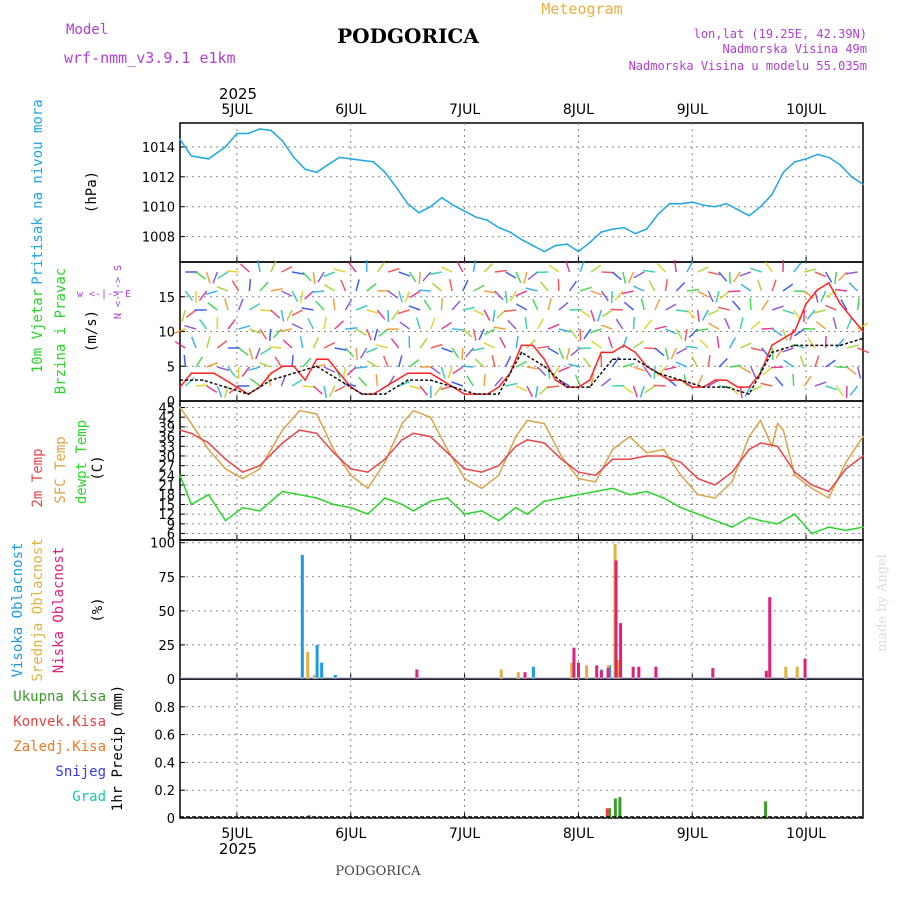 Image resolution: width=900 pixels, height=900 pixels. Describe the element at coordinates (164, 763) in the screenshot. I see `precipitation-ytick-label: 0.4` at that location.